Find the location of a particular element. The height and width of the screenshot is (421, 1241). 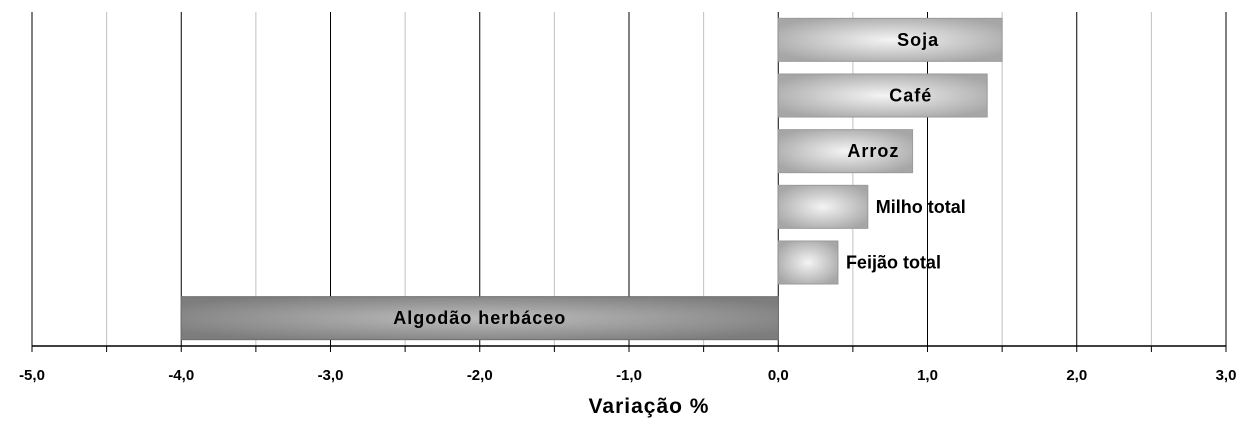

bar-label: Milho total is located at coordinates (921, 207).